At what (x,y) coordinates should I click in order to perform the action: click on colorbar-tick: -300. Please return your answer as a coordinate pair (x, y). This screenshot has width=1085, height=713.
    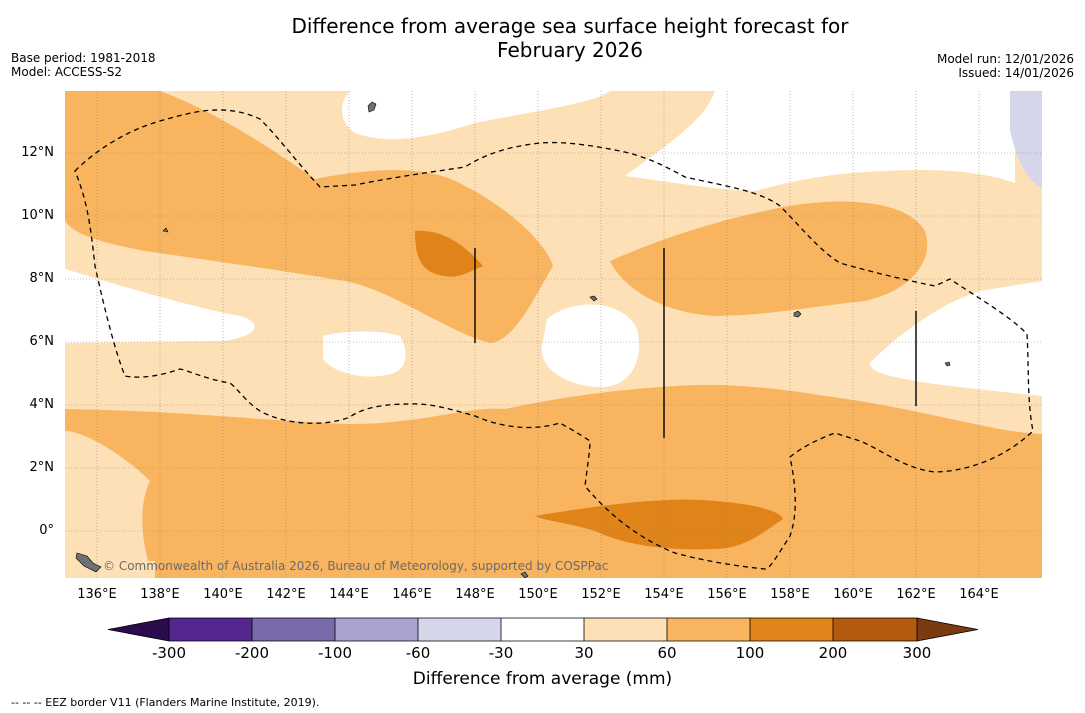
    Looking at the image, I should click on (169, 653).